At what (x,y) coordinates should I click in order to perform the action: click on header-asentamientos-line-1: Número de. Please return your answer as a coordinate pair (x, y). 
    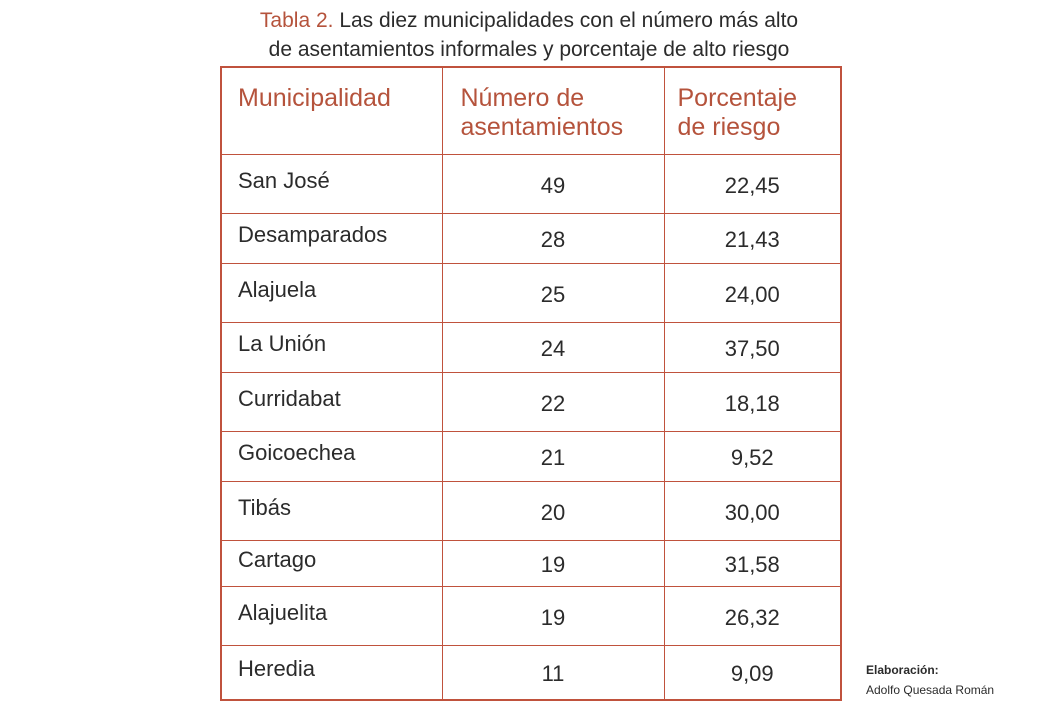
    Looking at the image, I should click on (522, 98).